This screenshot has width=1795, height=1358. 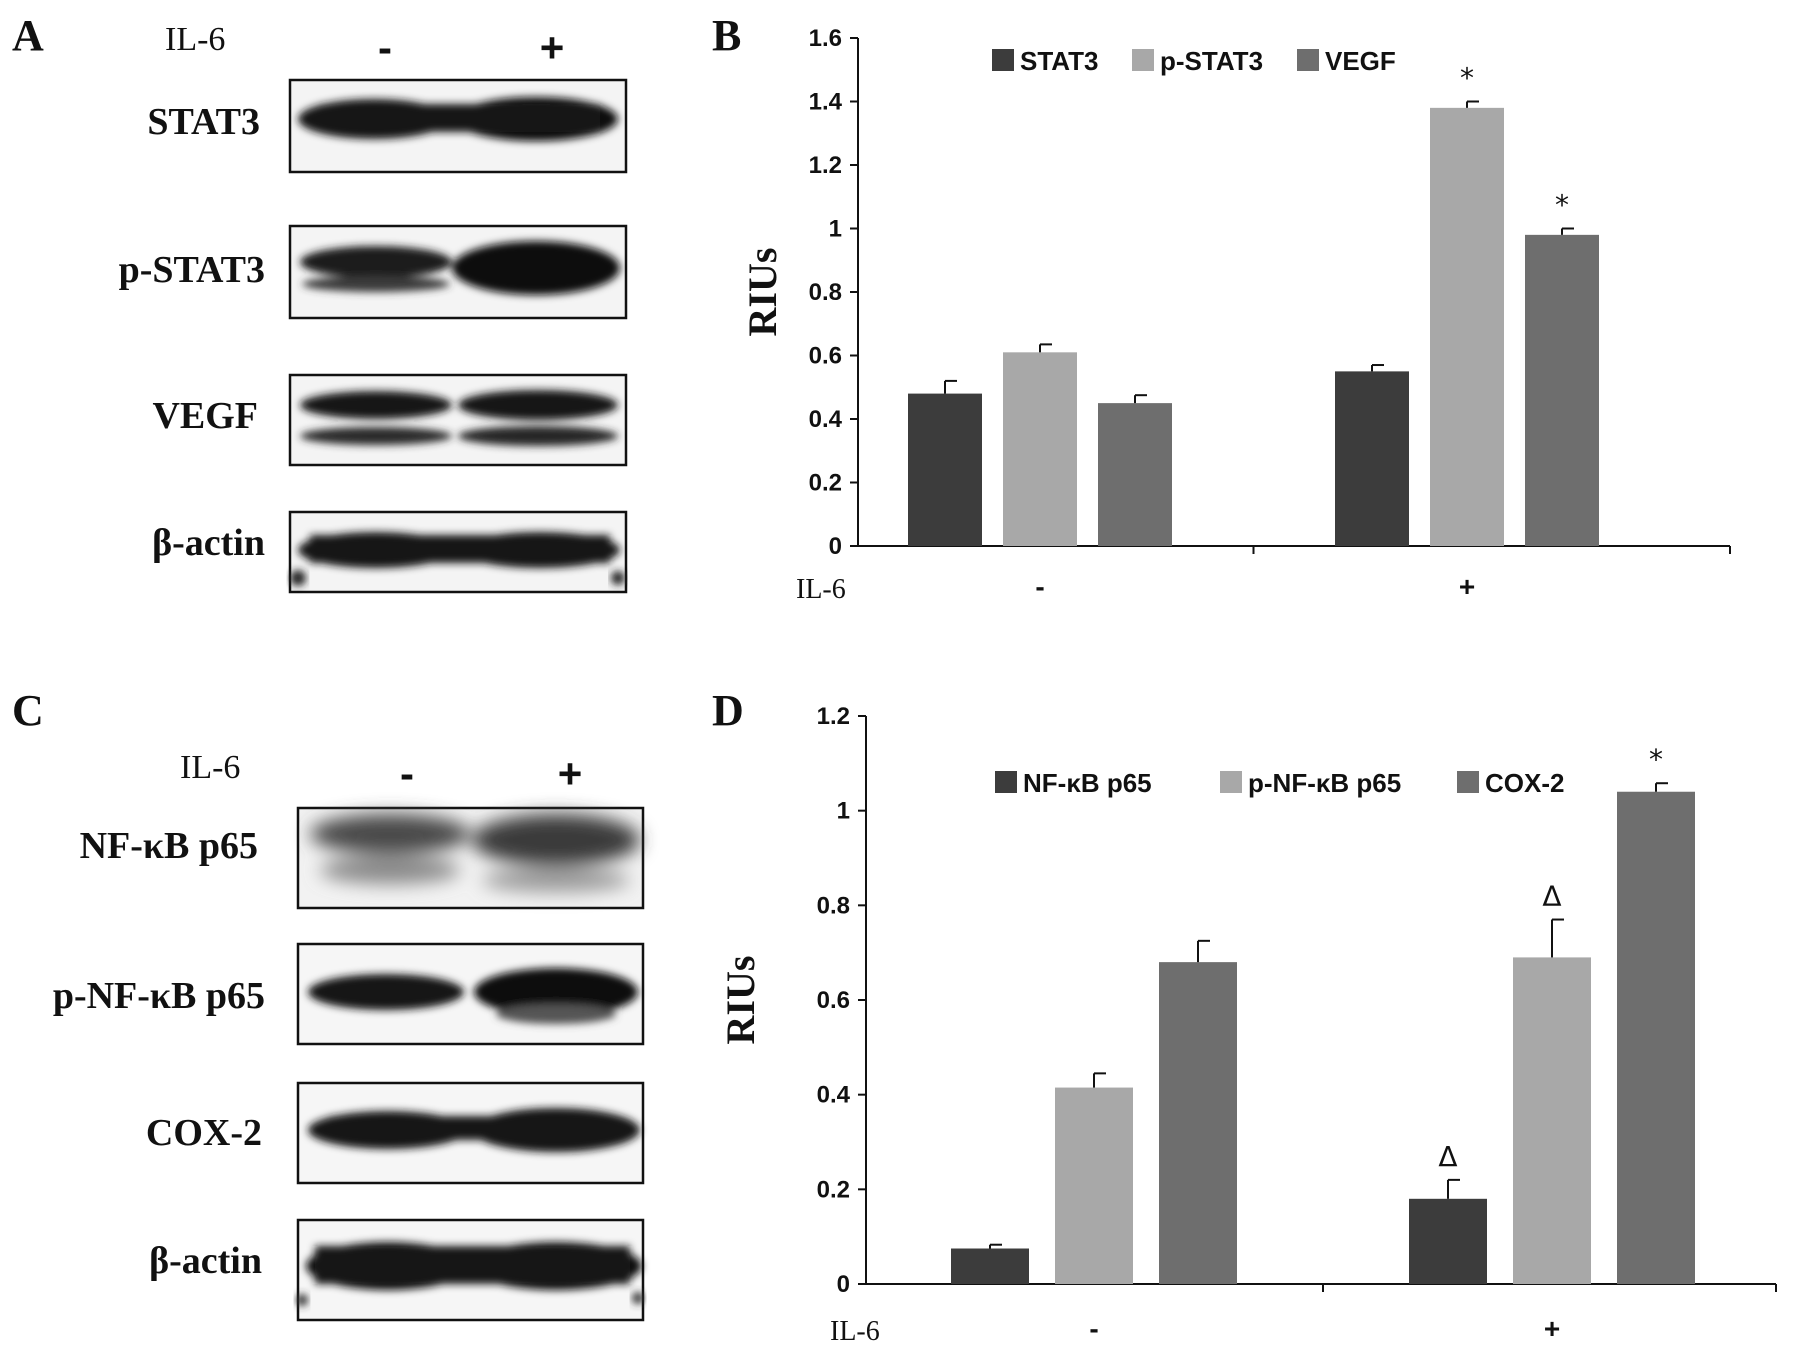 I want to click on panel-a-western-blot: A IL-6 - + STAT3 p-STAT3 VEGF, so click(x=320, y=302).